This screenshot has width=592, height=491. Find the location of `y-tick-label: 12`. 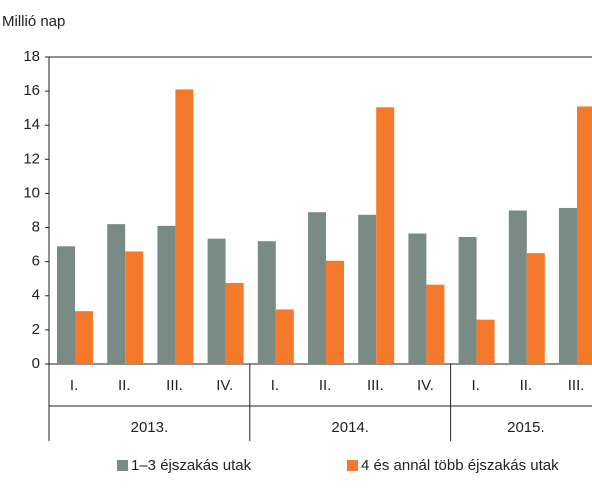

y-tick-label: 12 is located at coordinates (31, 158).